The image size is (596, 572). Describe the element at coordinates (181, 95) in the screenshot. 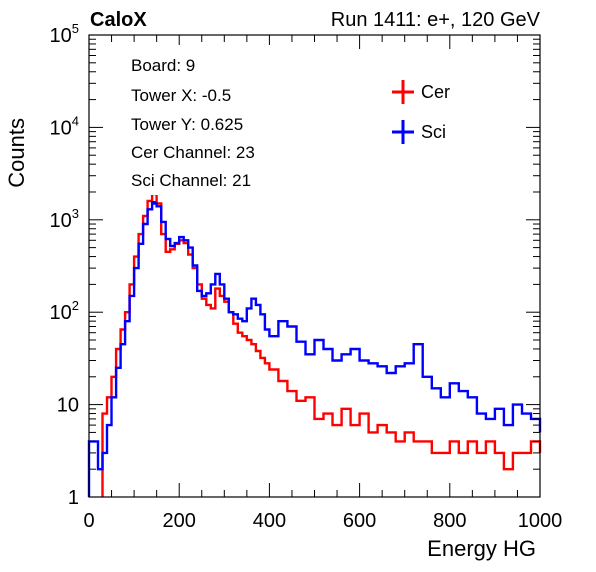

I see `info-tower-x: Tower X: -0.5` at that location.